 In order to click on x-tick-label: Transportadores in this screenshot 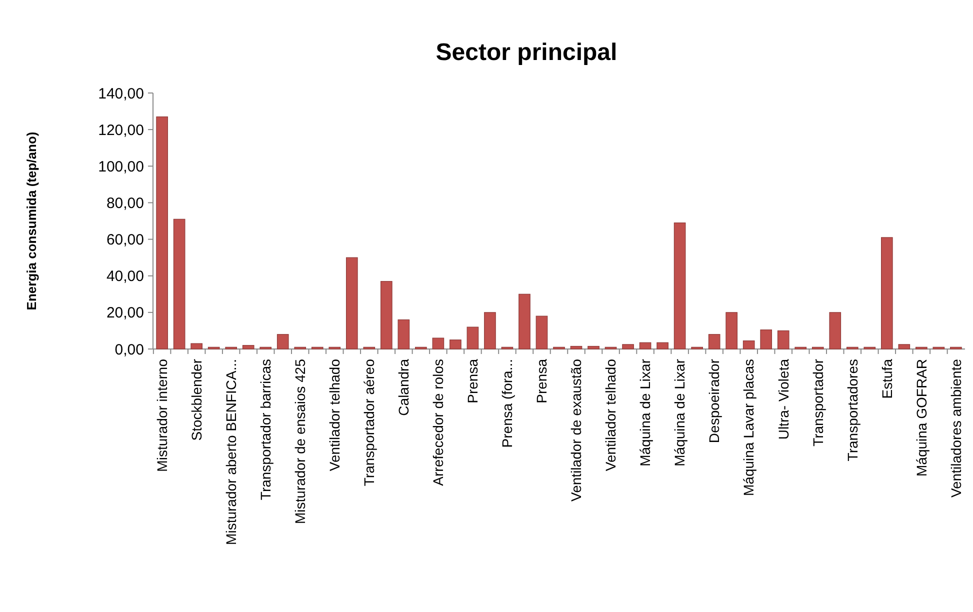, I will do `click(852, 410)`.